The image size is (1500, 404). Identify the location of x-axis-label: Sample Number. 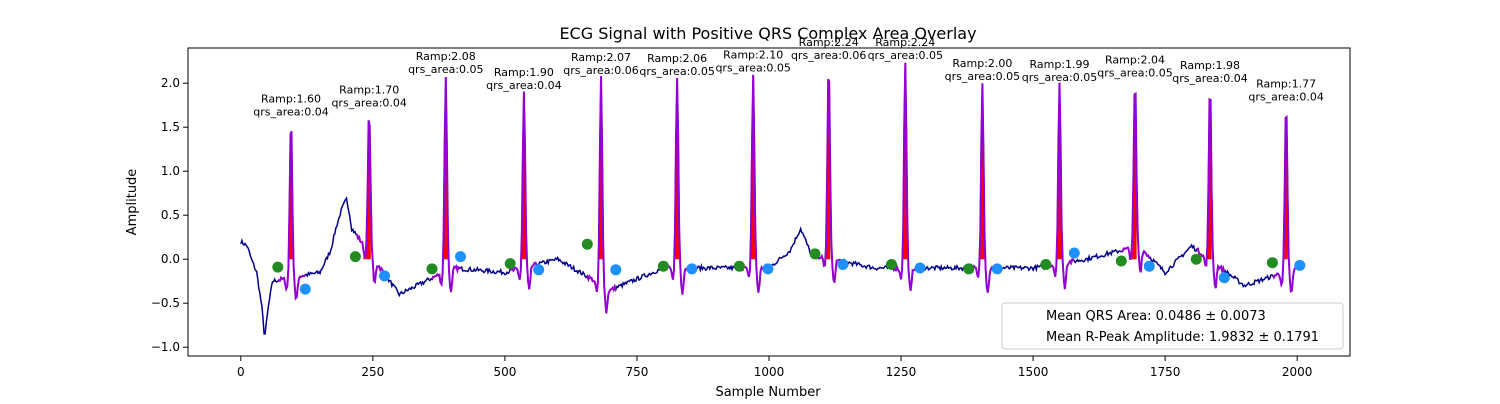
(768, 392).